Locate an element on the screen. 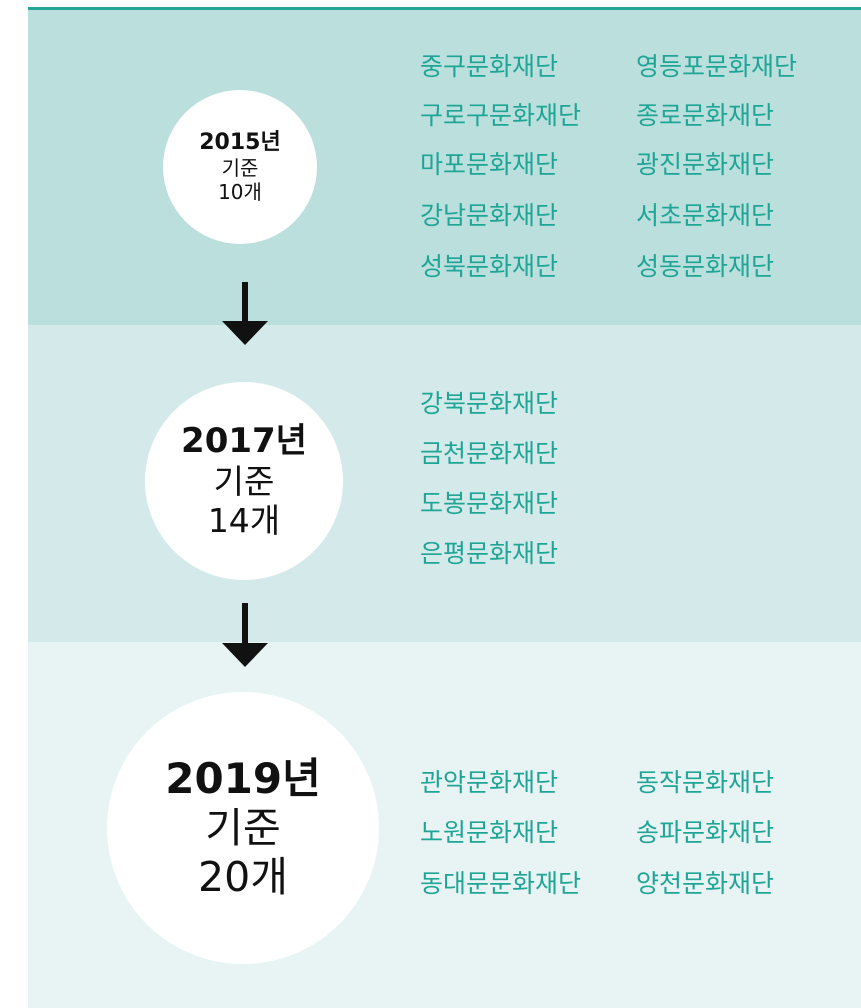  year: 2017년 is located at coordinates (244, 441).